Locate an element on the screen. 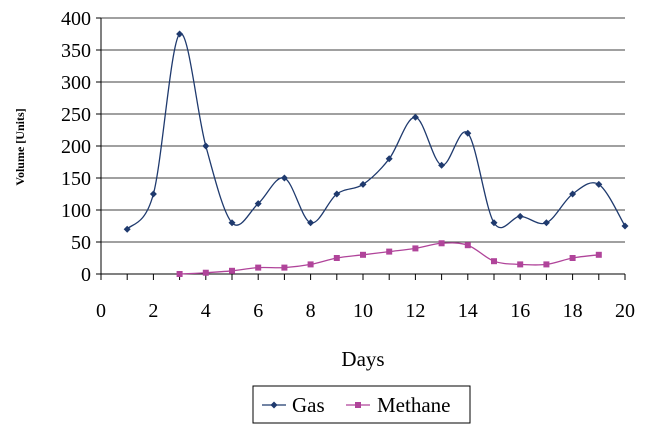  legend: Gas Methane is located at coordinates (361, 404).